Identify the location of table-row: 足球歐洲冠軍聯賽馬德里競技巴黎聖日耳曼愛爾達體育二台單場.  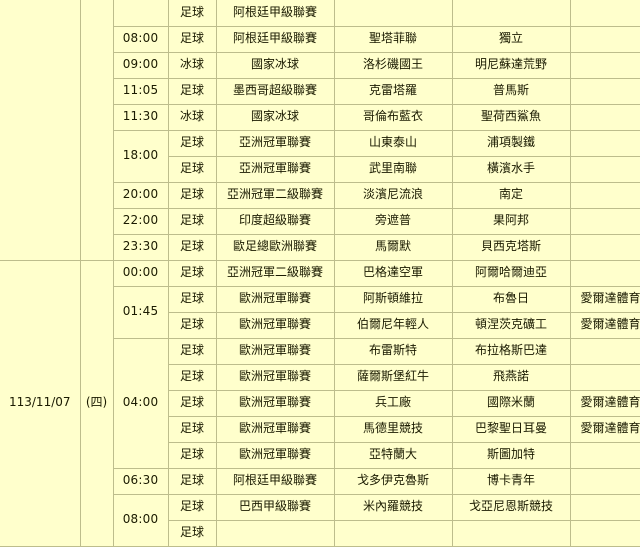
(320, 429).